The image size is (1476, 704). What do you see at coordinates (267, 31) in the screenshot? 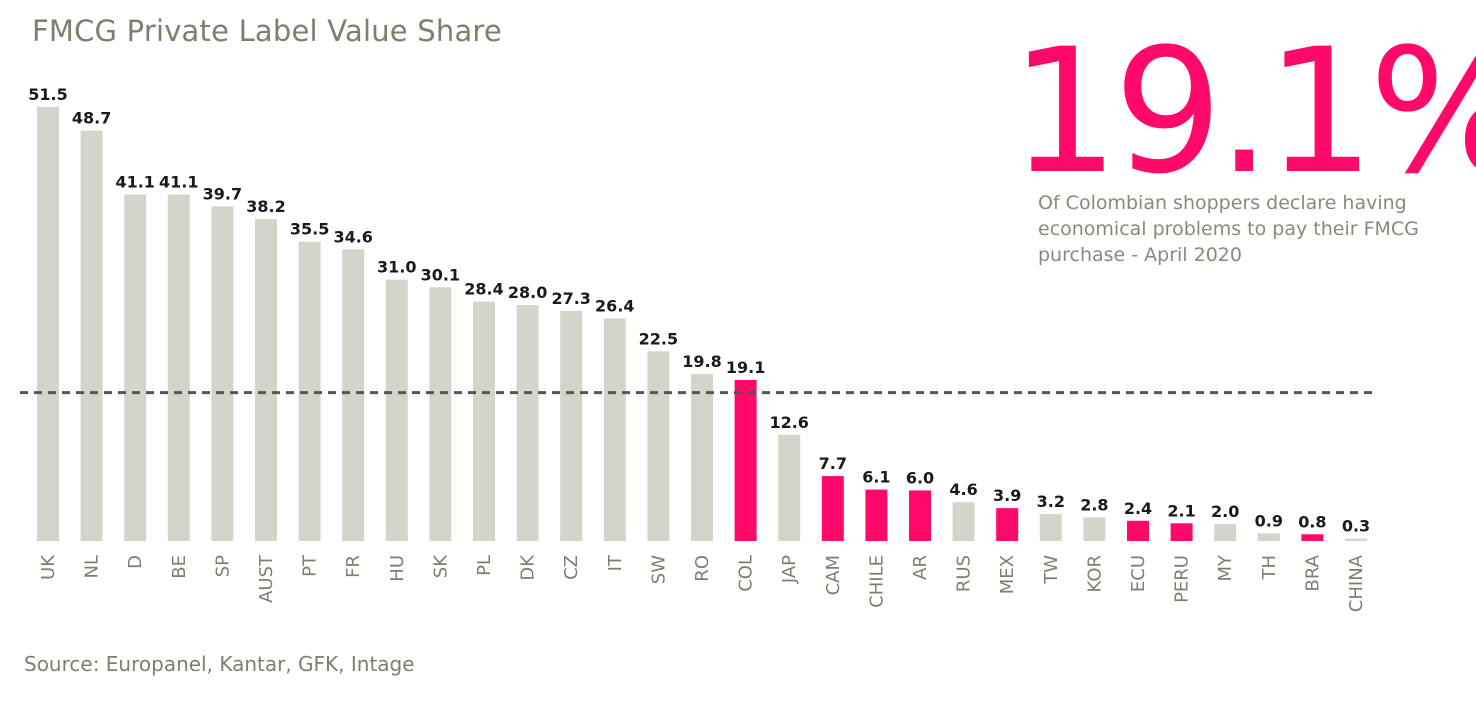
I see `chart-title: FMCG Private Label Value Share` at bounding box center [267, 31].